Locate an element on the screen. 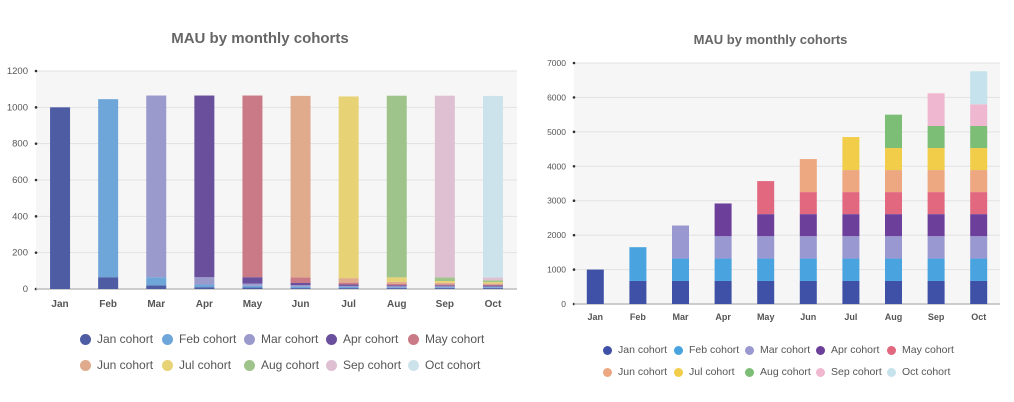 The image size is (1014, 402). y-tick-label: 400 is located at coordinates (20, 216).